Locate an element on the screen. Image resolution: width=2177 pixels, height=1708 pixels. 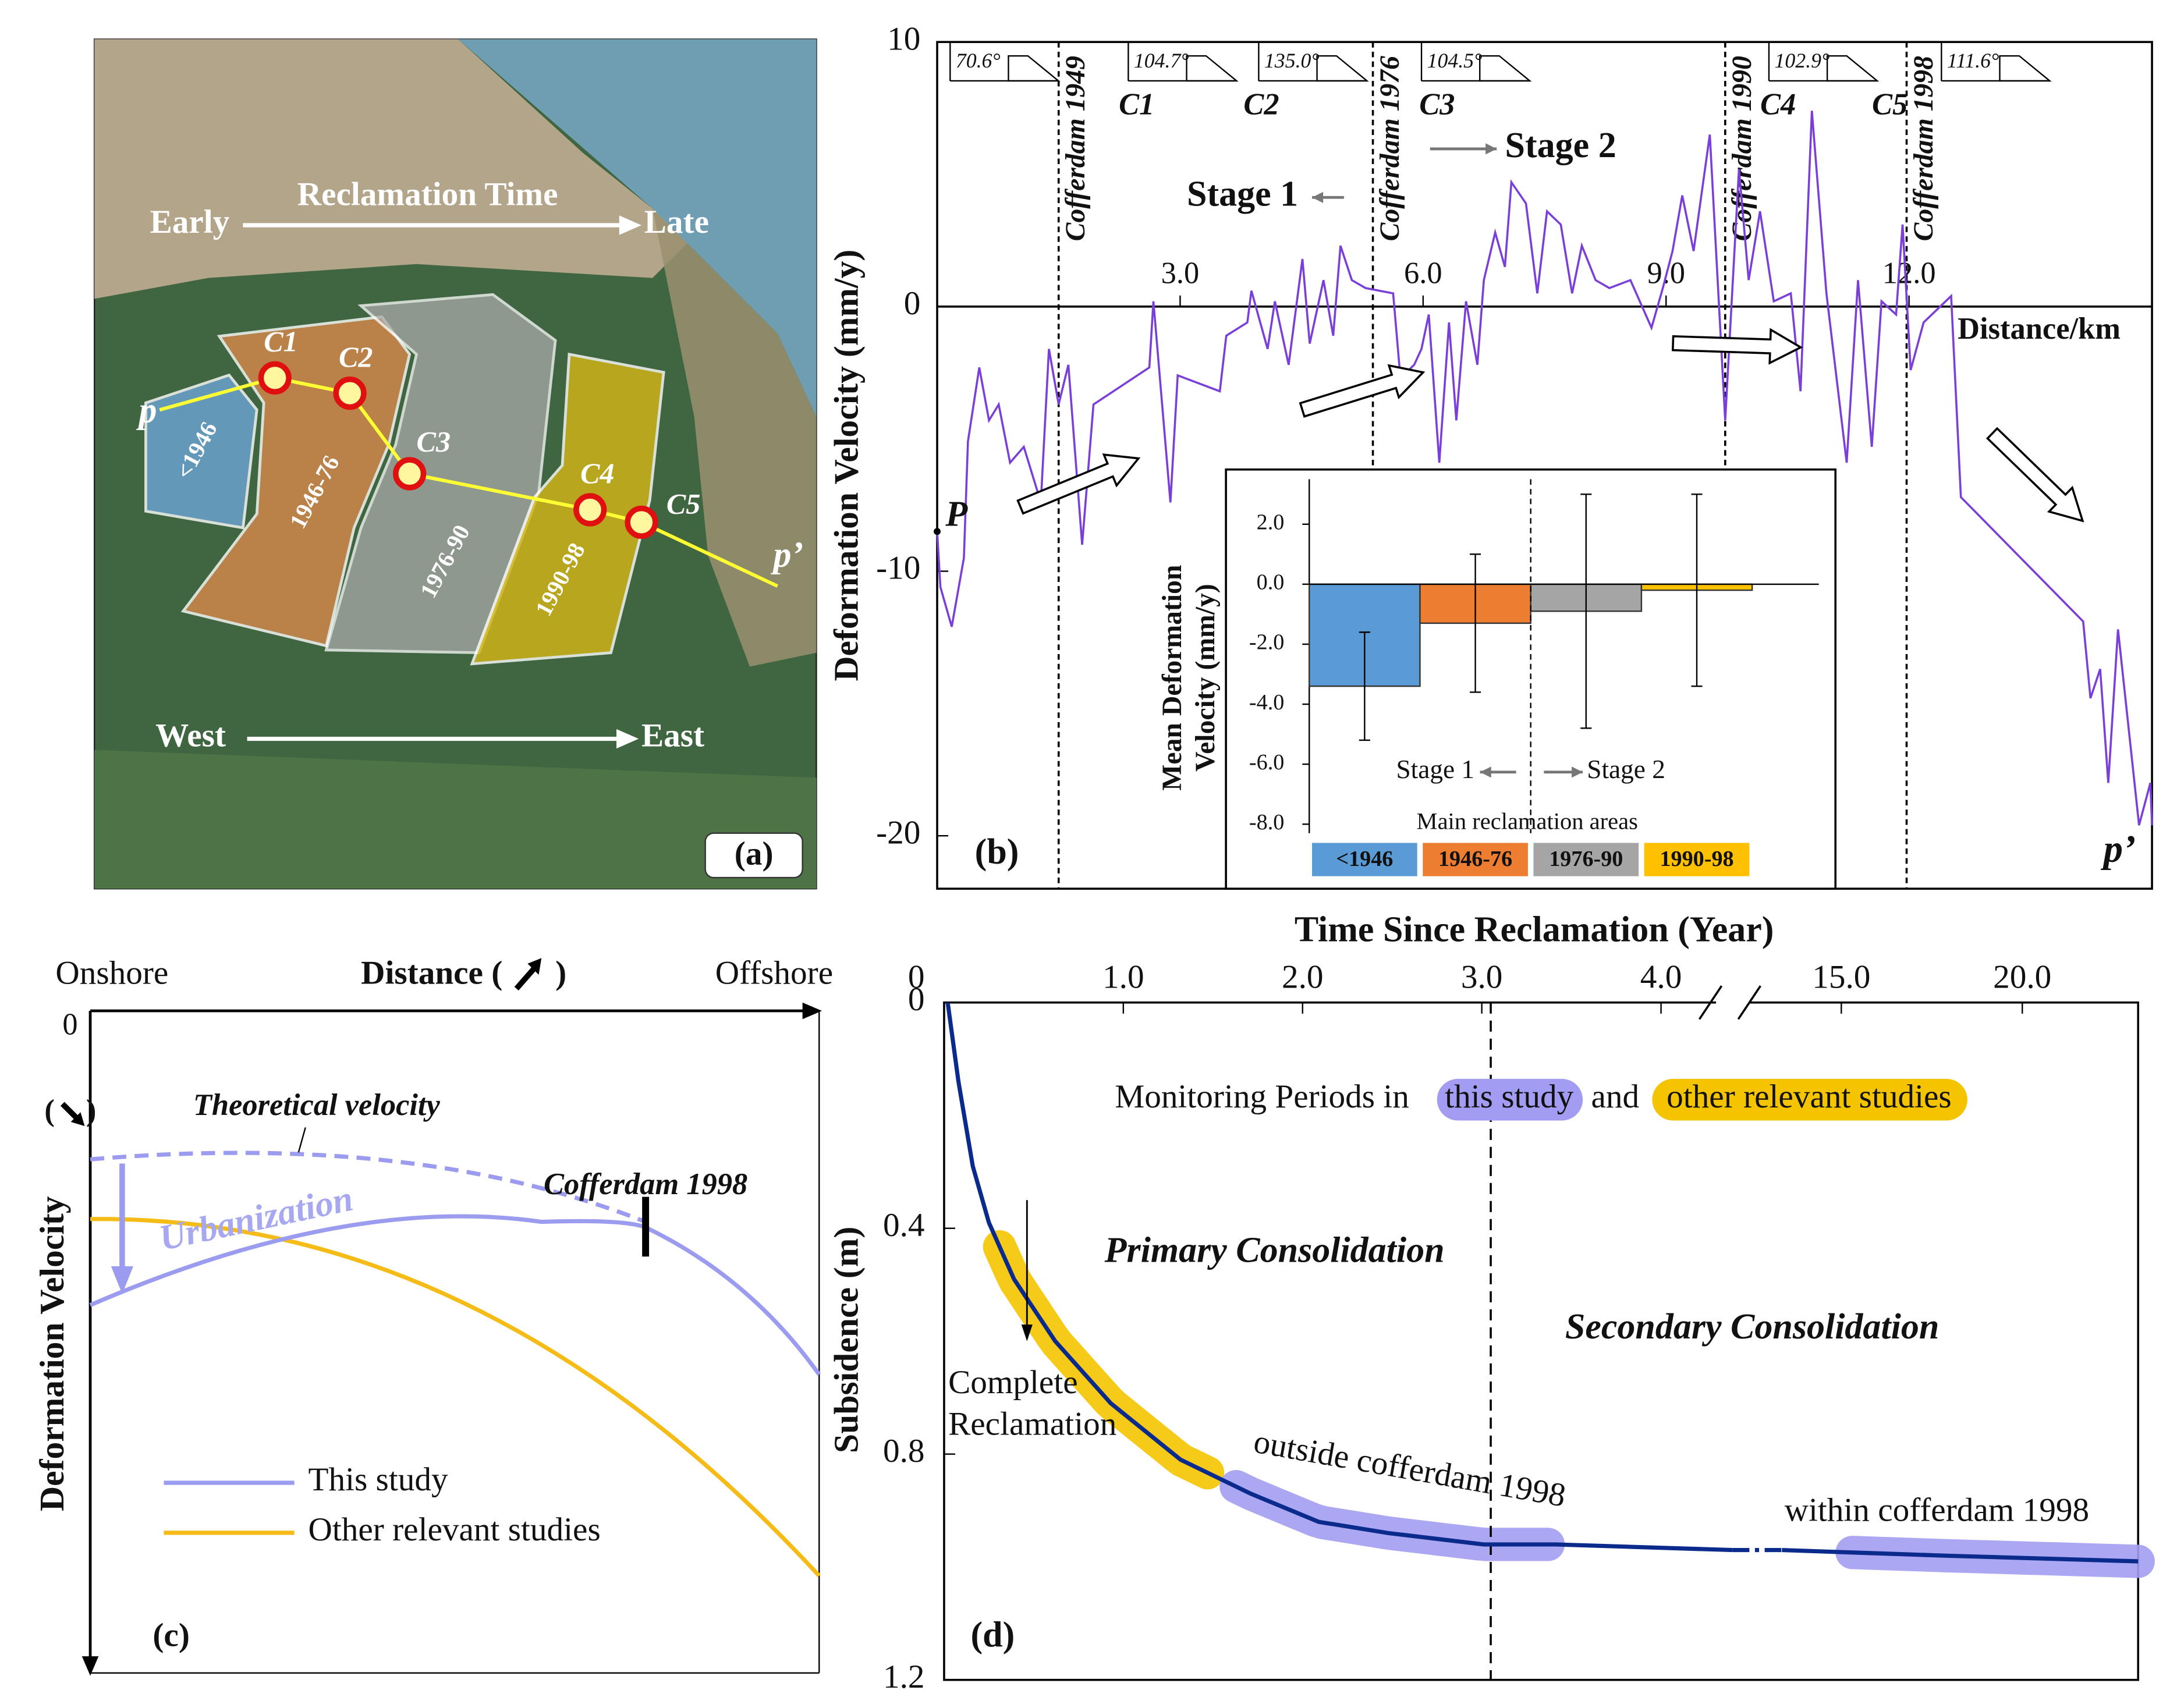
axis-break-gap is located at coordinates (1733, 1002).